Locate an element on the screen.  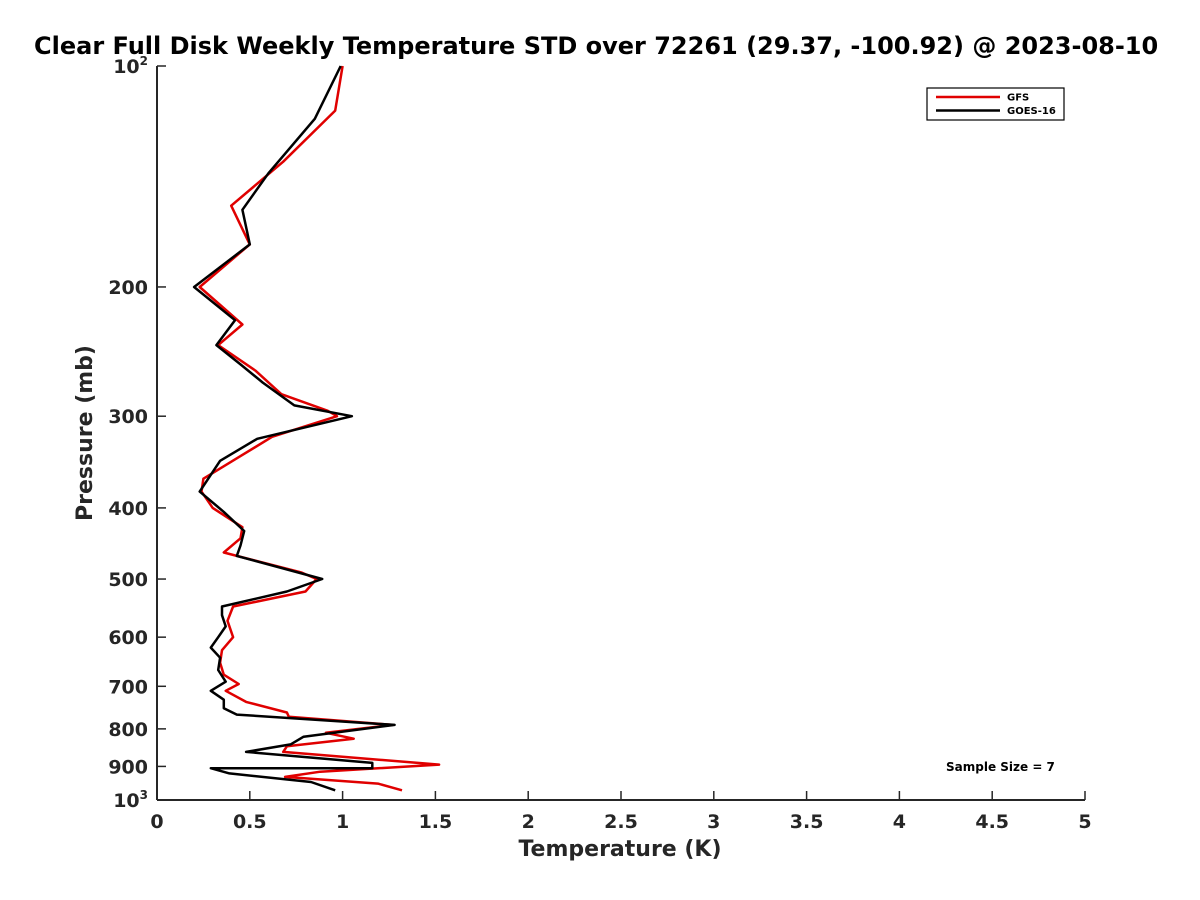
x-tick-label: 1.5 is located at coordinates (436, 822).